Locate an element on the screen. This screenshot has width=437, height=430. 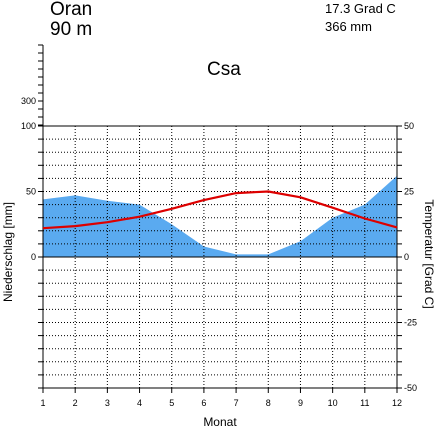
left-tick-label: 50 is located at coordinates (31, 192).